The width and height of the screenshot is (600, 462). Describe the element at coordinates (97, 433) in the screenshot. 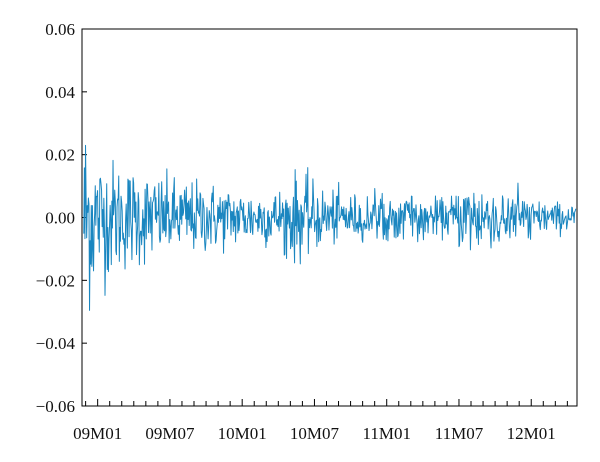

I see `x-tick-label: 09M01` at that location.